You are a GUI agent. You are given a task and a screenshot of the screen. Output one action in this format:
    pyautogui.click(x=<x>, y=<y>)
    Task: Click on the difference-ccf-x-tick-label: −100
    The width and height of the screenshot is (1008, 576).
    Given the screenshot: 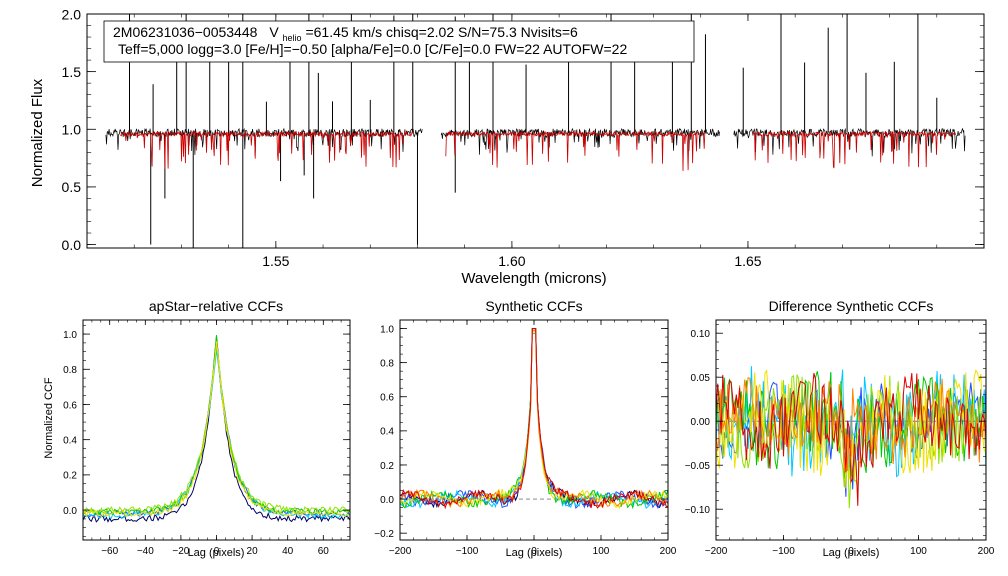 What is the action you would take?
    pyautogui.click(x=783, y=551)
    